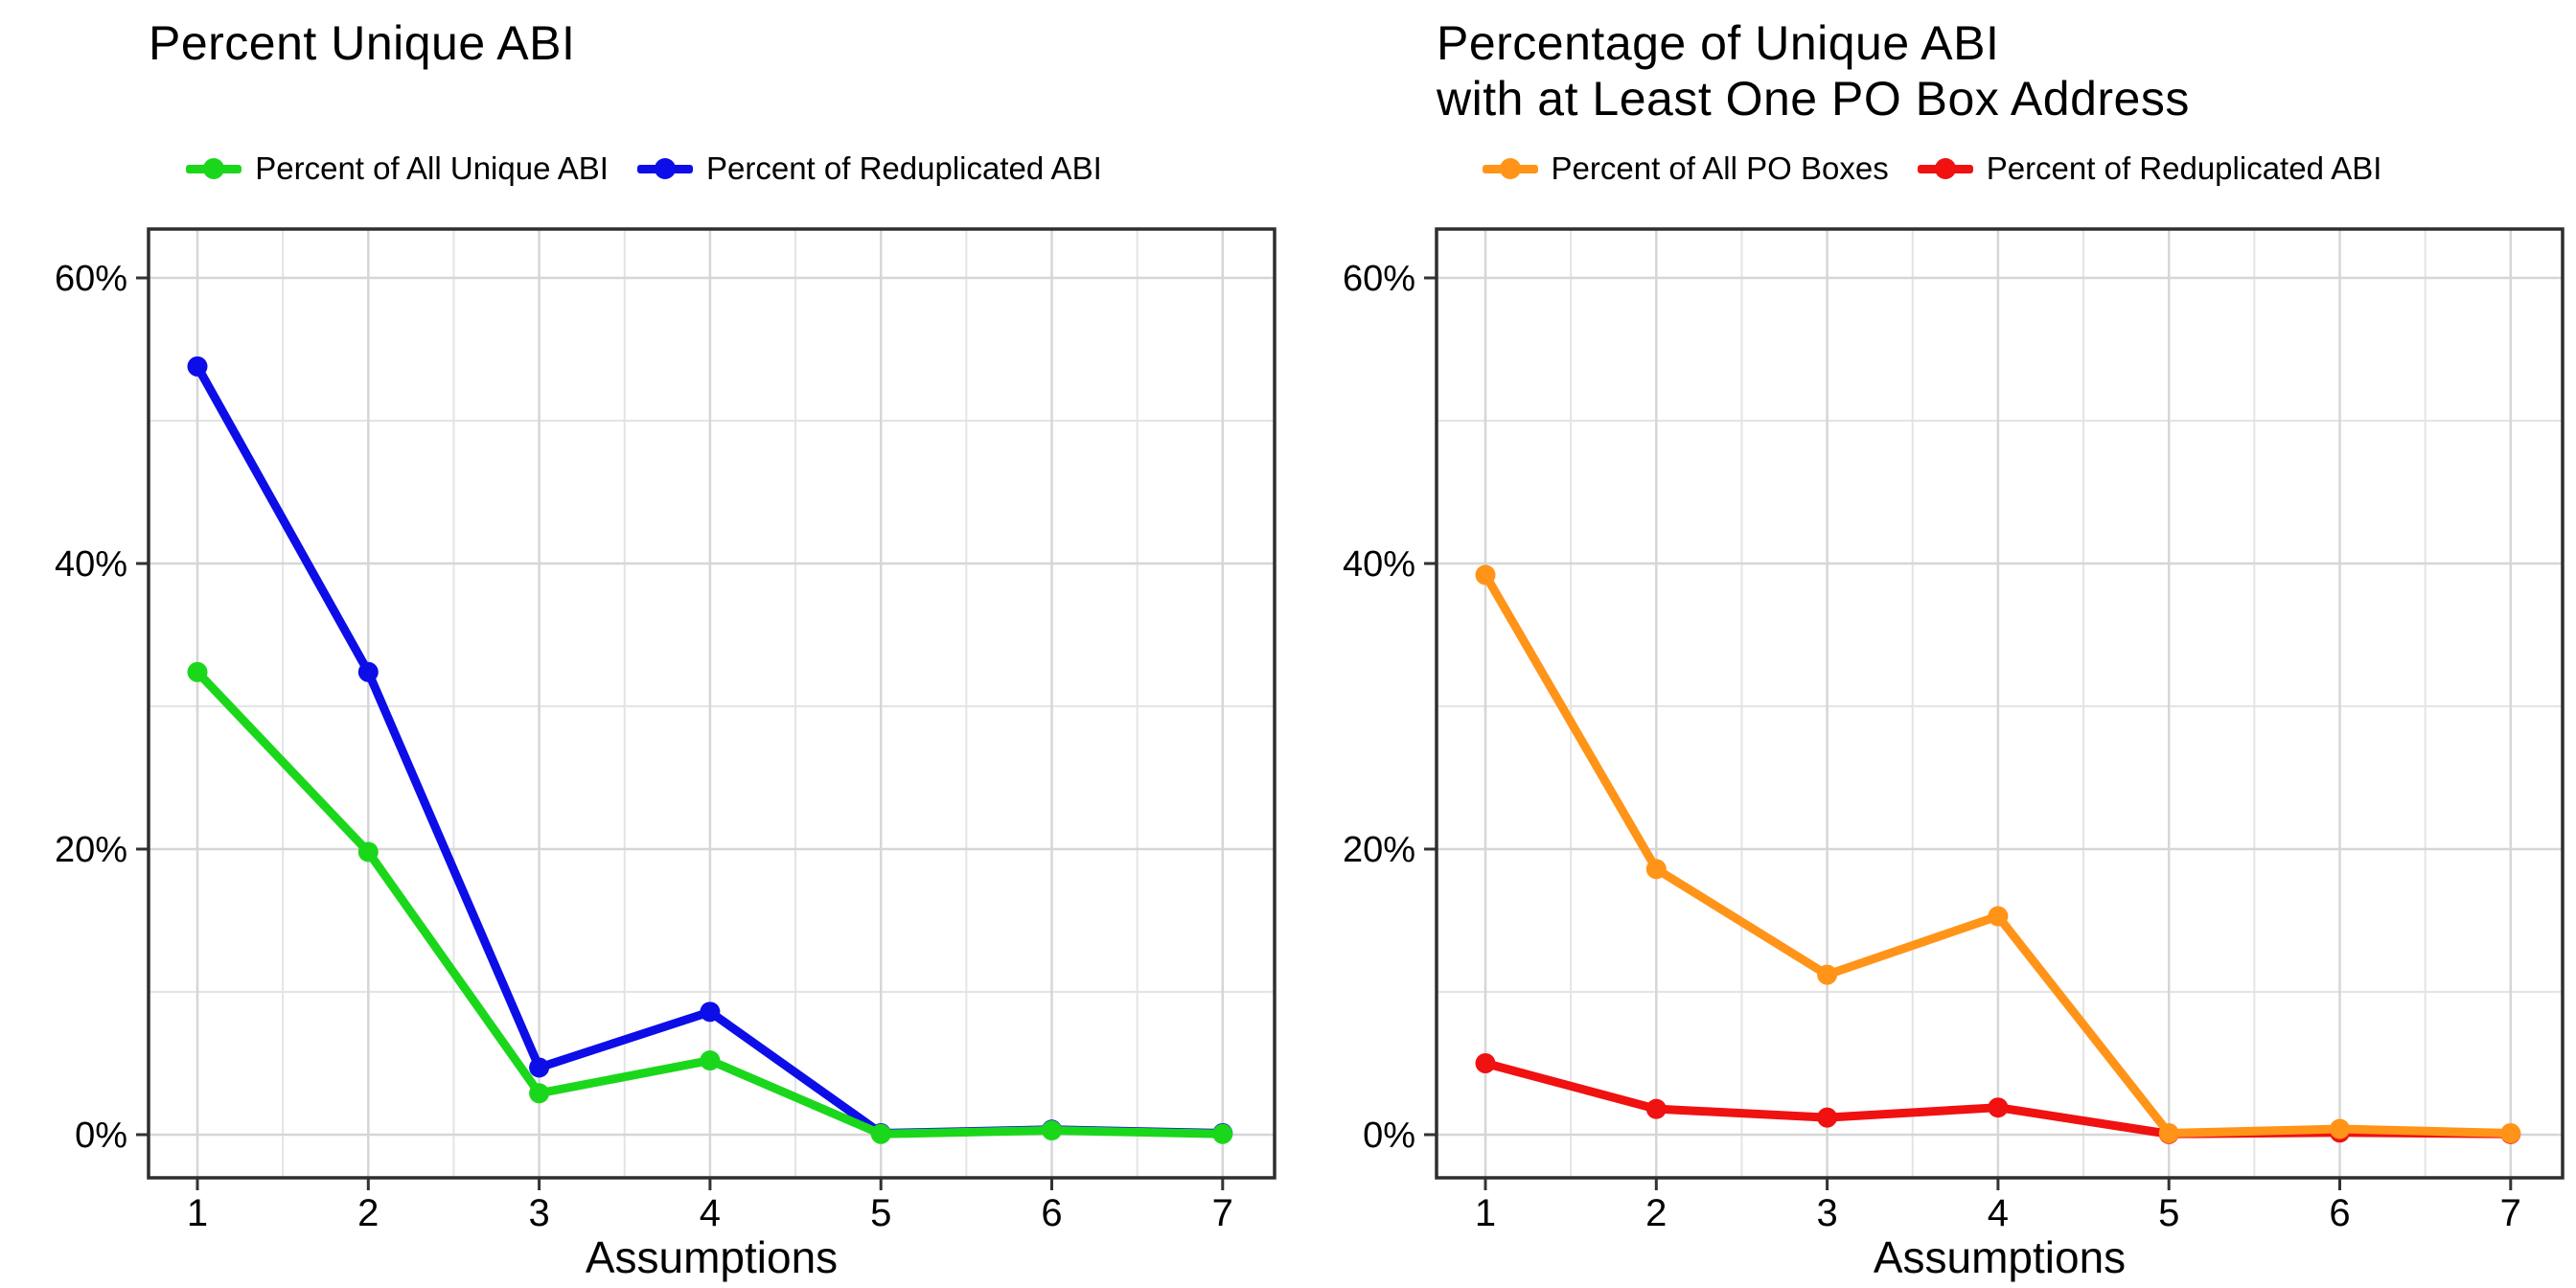  Describe the element at coordinates (1720, 168) in the screenshot. I see `legend-label: Percent of All PO Boxes` at that location.